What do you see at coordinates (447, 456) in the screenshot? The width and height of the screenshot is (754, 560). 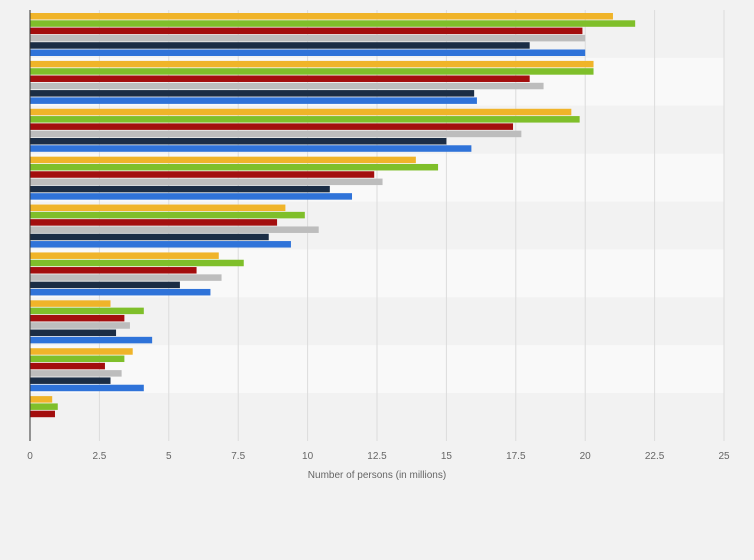 I see `x-tick-label: 15` at bounding box center [447, 456].